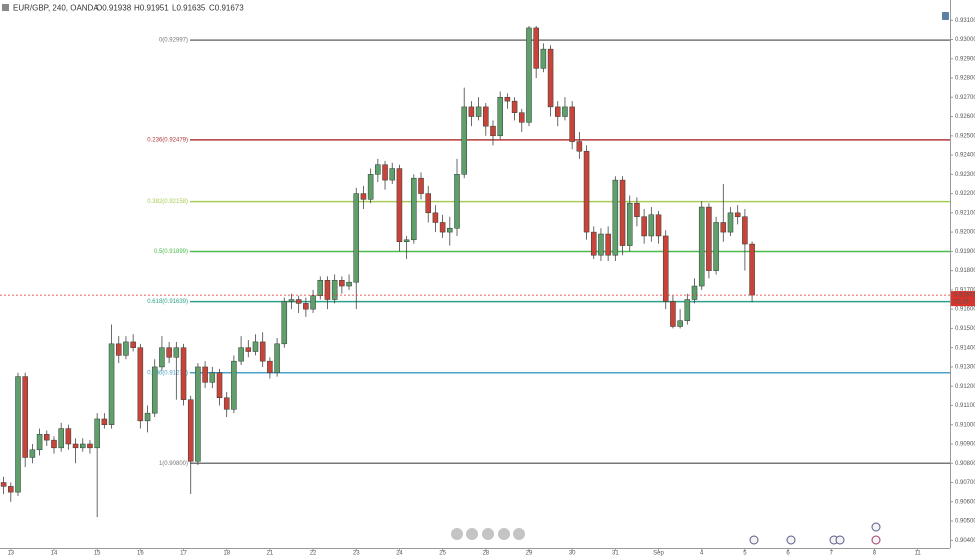 Image resolution: width=975 pixels, height=557 pixels. I want to click on symbol-icon, so click(5, 7).